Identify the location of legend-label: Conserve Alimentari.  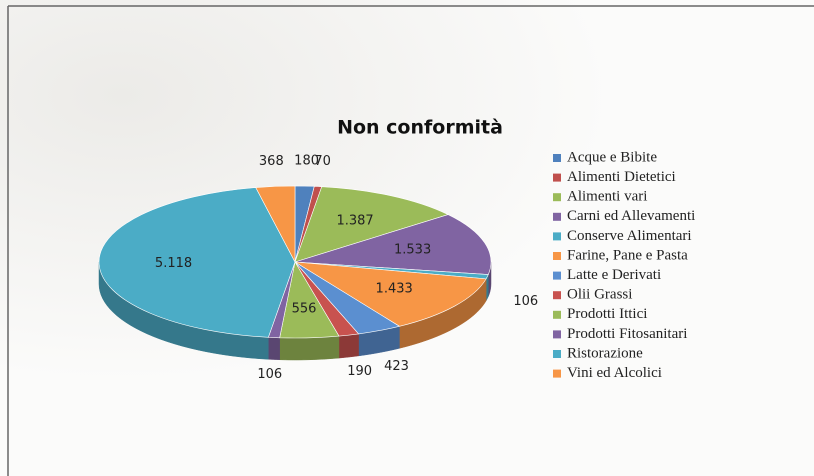
(629, 236).